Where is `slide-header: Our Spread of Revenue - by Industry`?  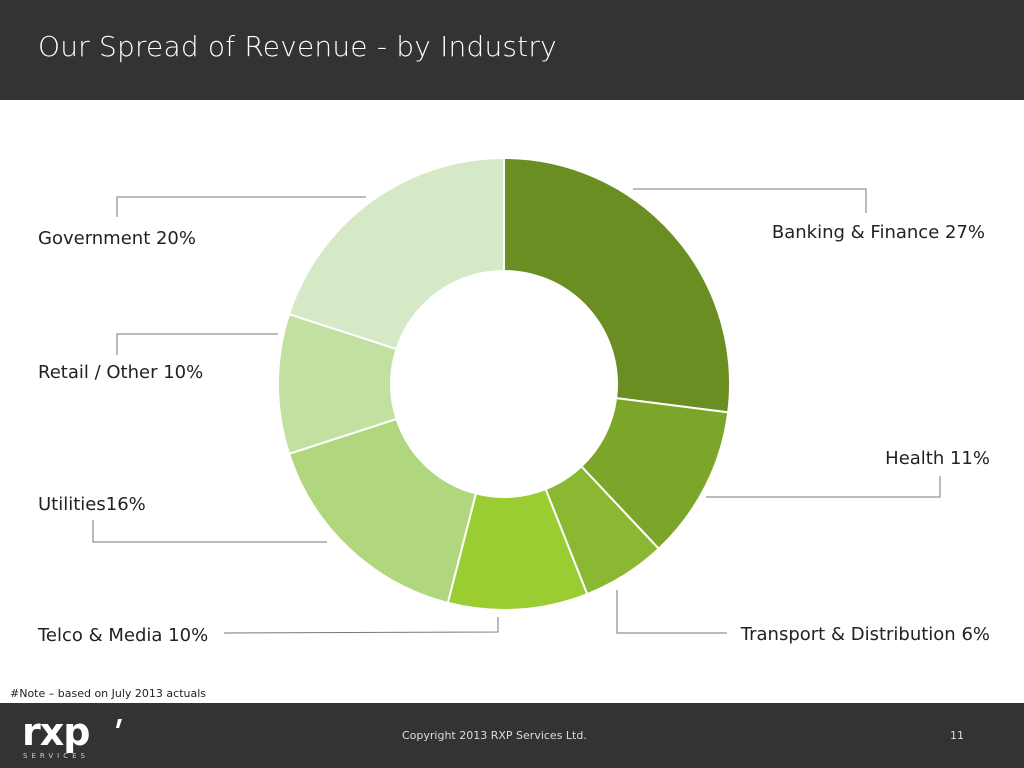 slide-header: Our Spread of Revenue - by Industry is located at coordinates (512, 50).